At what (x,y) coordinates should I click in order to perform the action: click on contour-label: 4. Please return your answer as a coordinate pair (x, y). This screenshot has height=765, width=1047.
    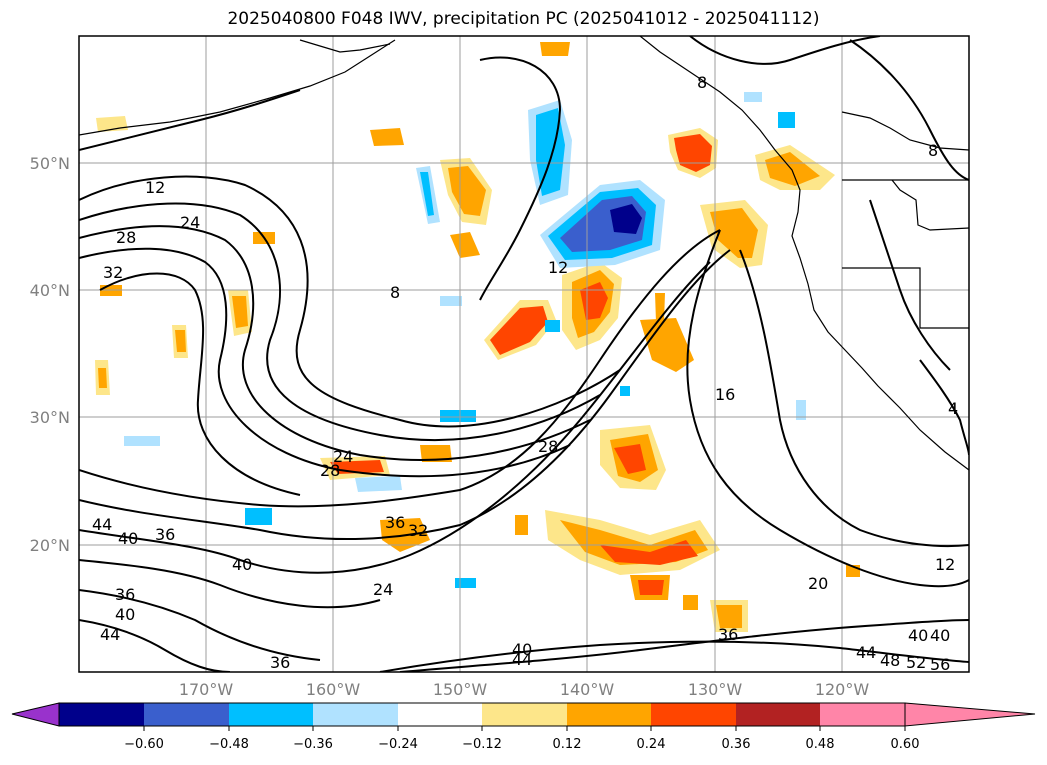
    Looking at the image, I should click on (953, 408).